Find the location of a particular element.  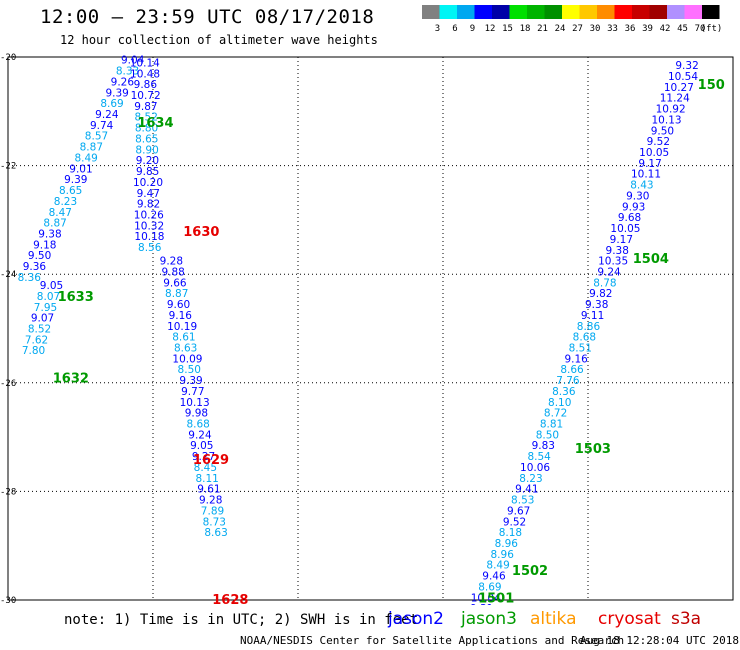

wave-height-value: 8.33 is located at coordinates (127, 72).